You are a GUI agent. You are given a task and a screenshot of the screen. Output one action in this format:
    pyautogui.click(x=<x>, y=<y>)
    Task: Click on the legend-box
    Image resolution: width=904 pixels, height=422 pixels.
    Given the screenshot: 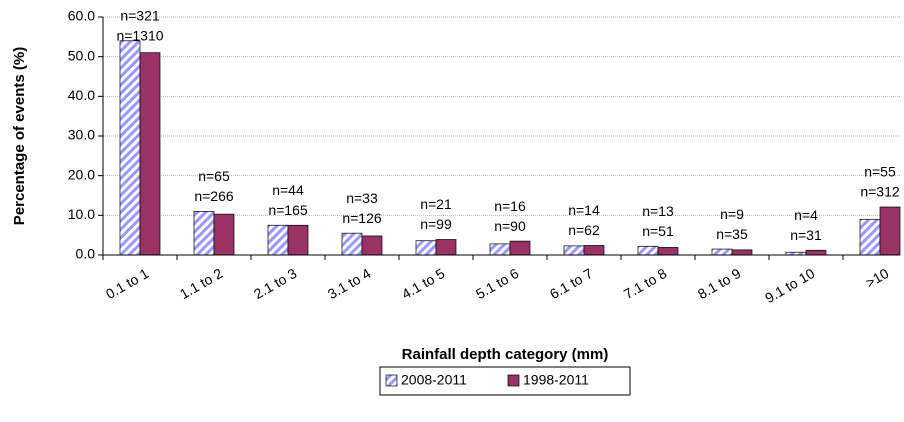 What is the action you would take?
    pyautogui.click(x=505, y=381)
    